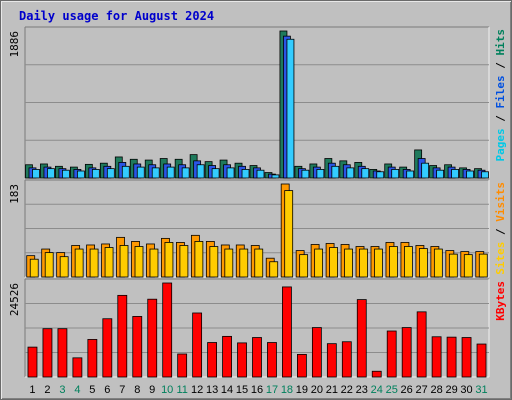 The image size is (512, 400). What do you see at coordinates (167, 390) in the screenshot?
I see `x-tick-label: 10` at bounding box center [167, 390].